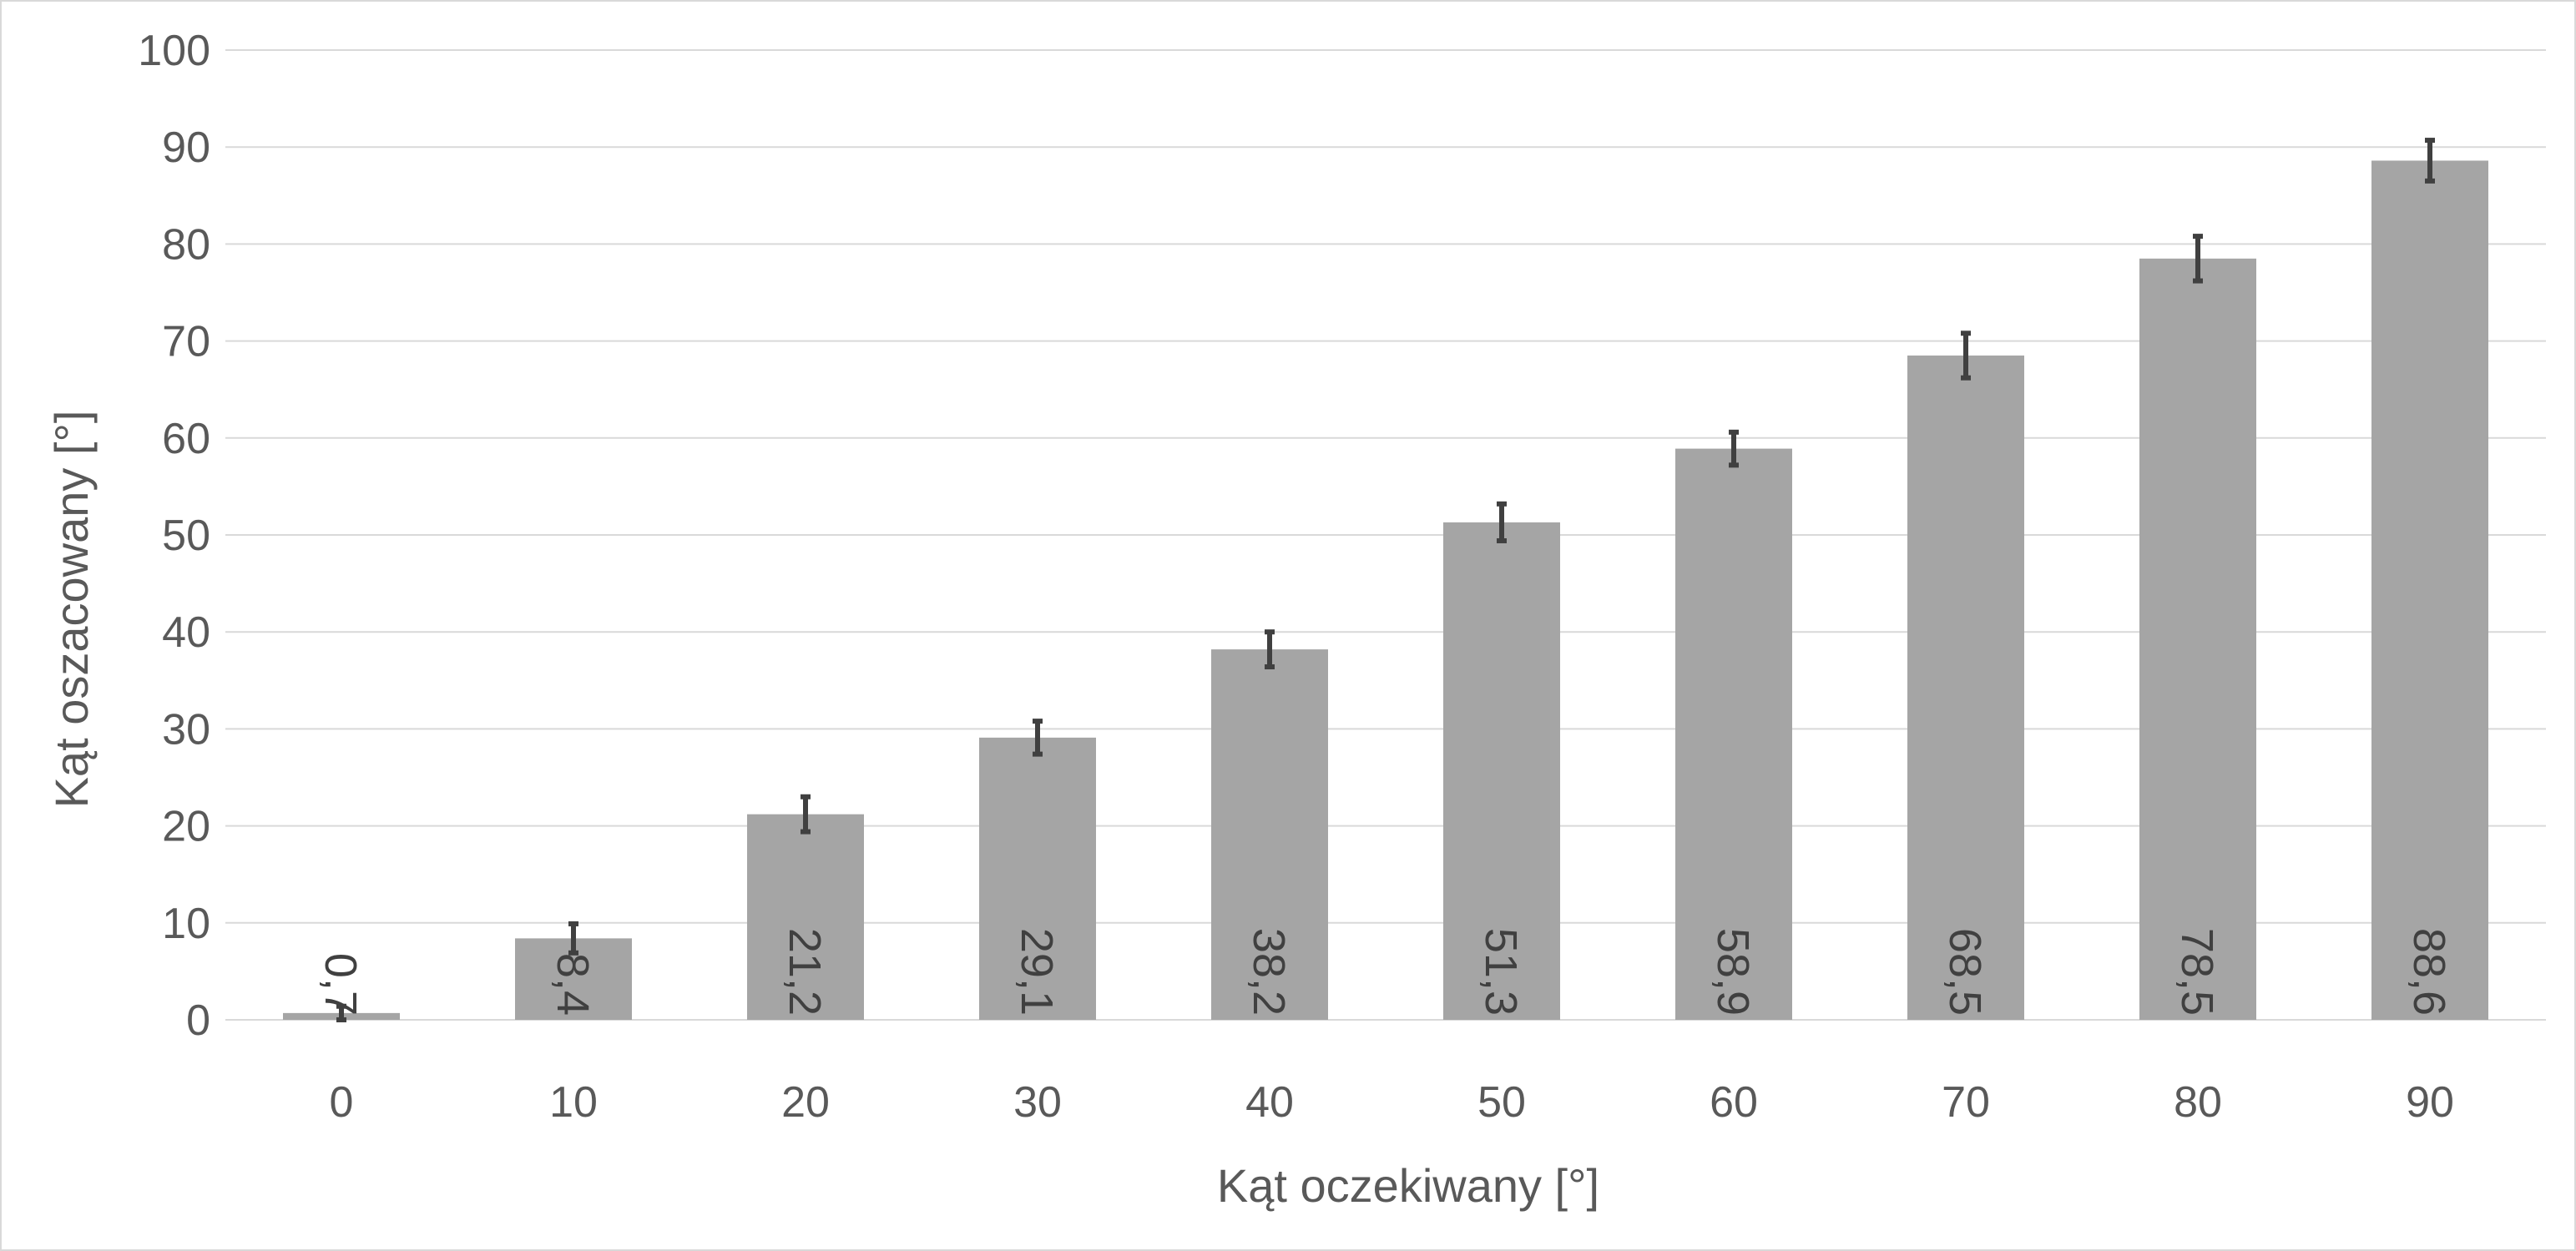  I want to click on y-tick-label: 70, so click(186, 342).